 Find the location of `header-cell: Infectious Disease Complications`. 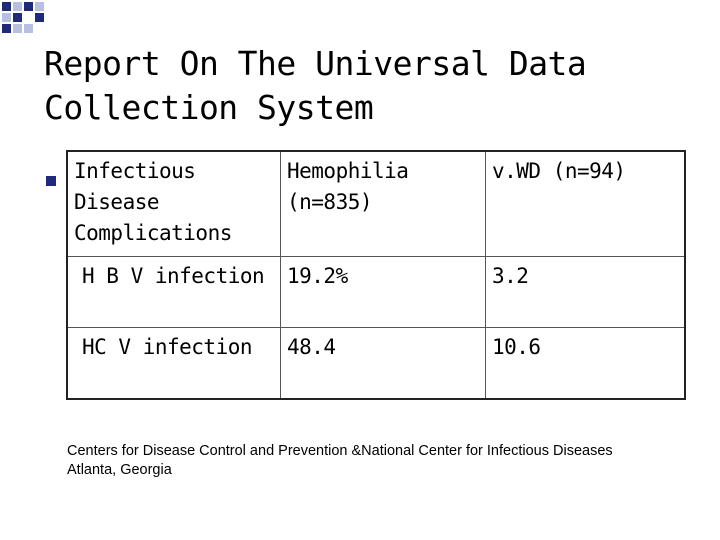

header-cell: Infectious Disease Complications is located at coordinates (173, 203).